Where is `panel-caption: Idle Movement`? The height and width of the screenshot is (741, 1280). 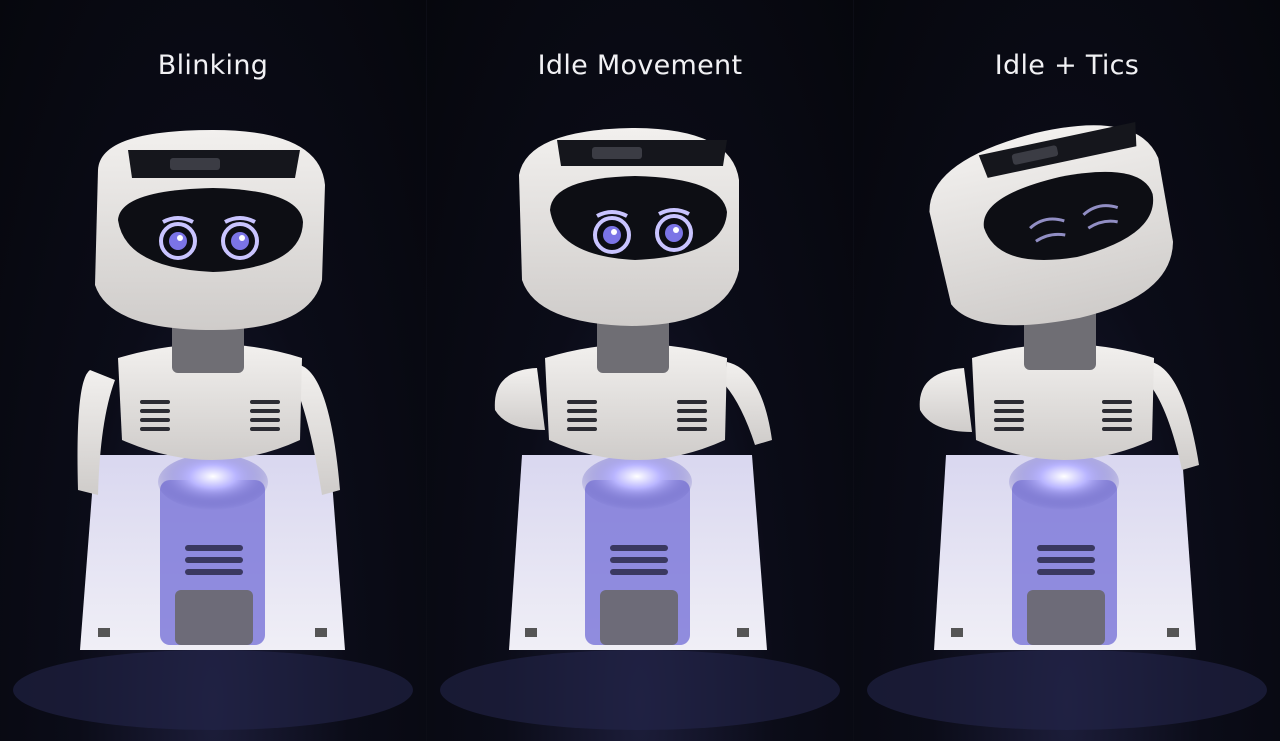 panel-caption: Idle Movement is located at coordinates (640, 65).